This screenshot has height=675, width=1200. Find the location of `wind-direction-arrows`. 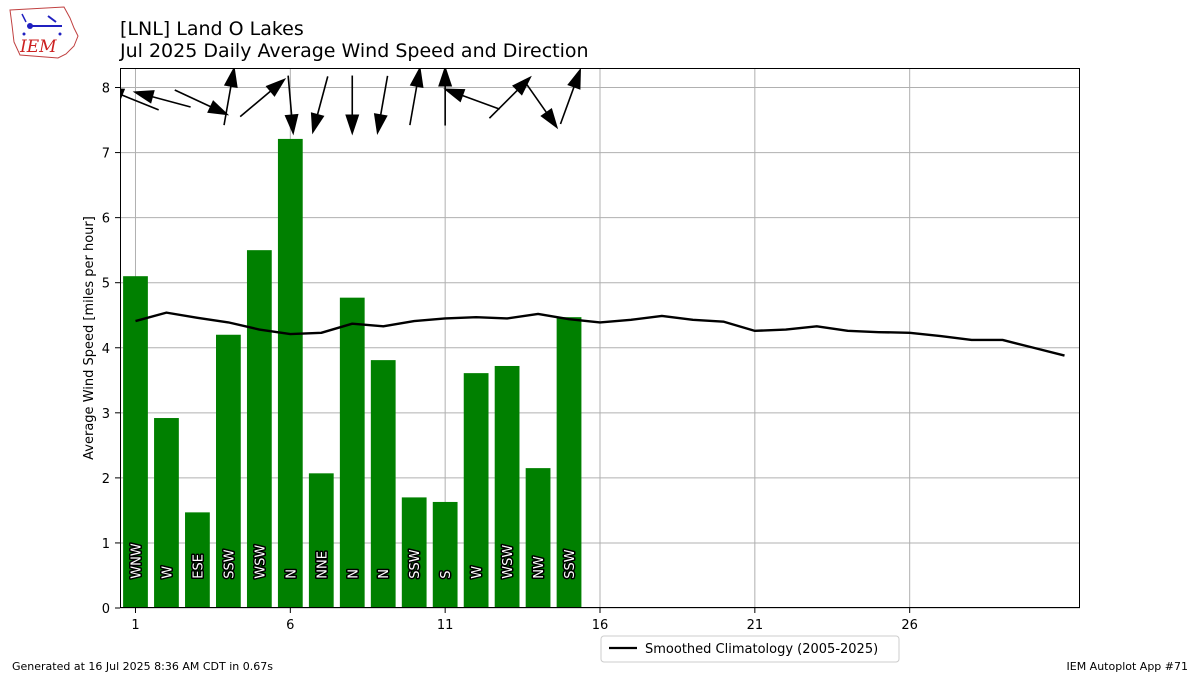

wind-direction-arrows is located at coordinates (351, 102).